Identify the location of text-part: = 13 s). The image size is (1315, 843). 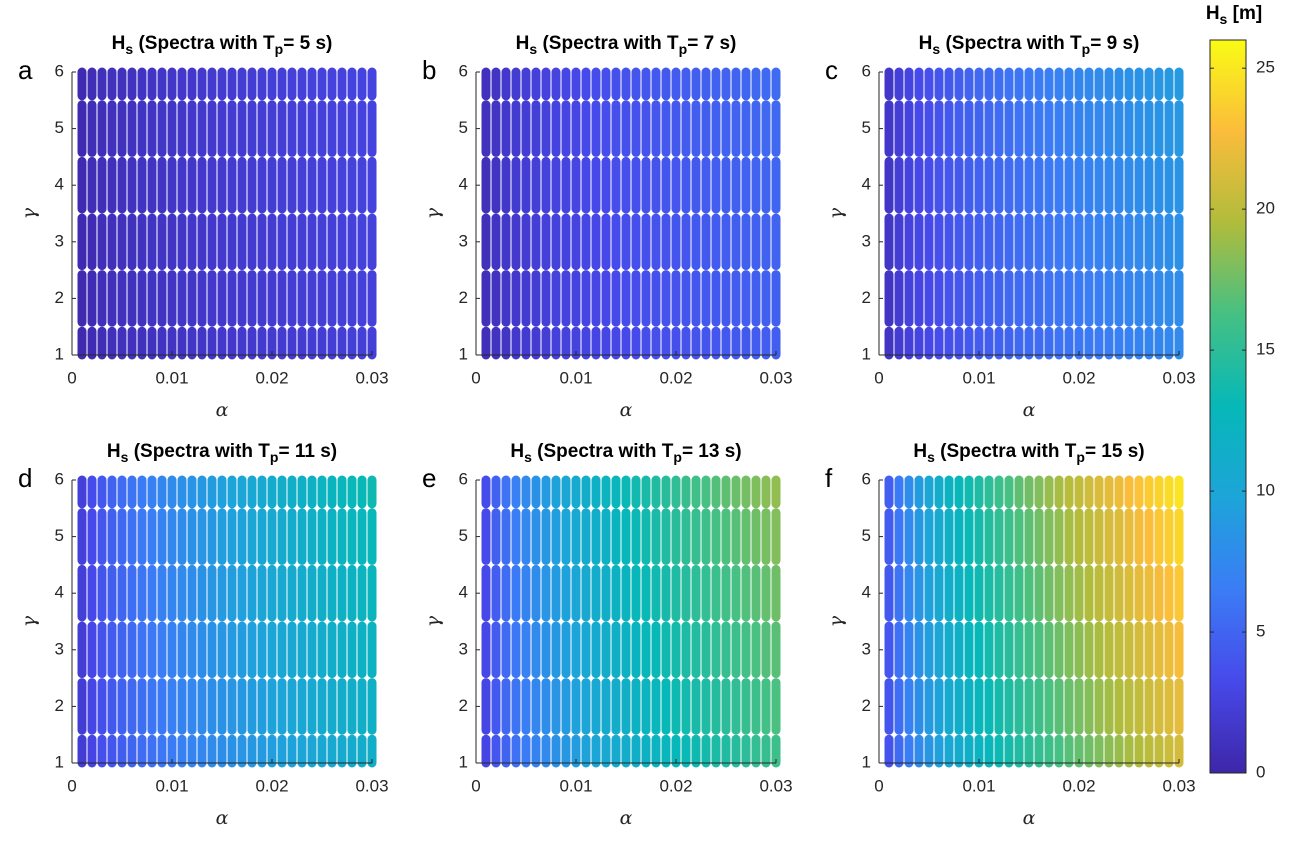
(712, 451).